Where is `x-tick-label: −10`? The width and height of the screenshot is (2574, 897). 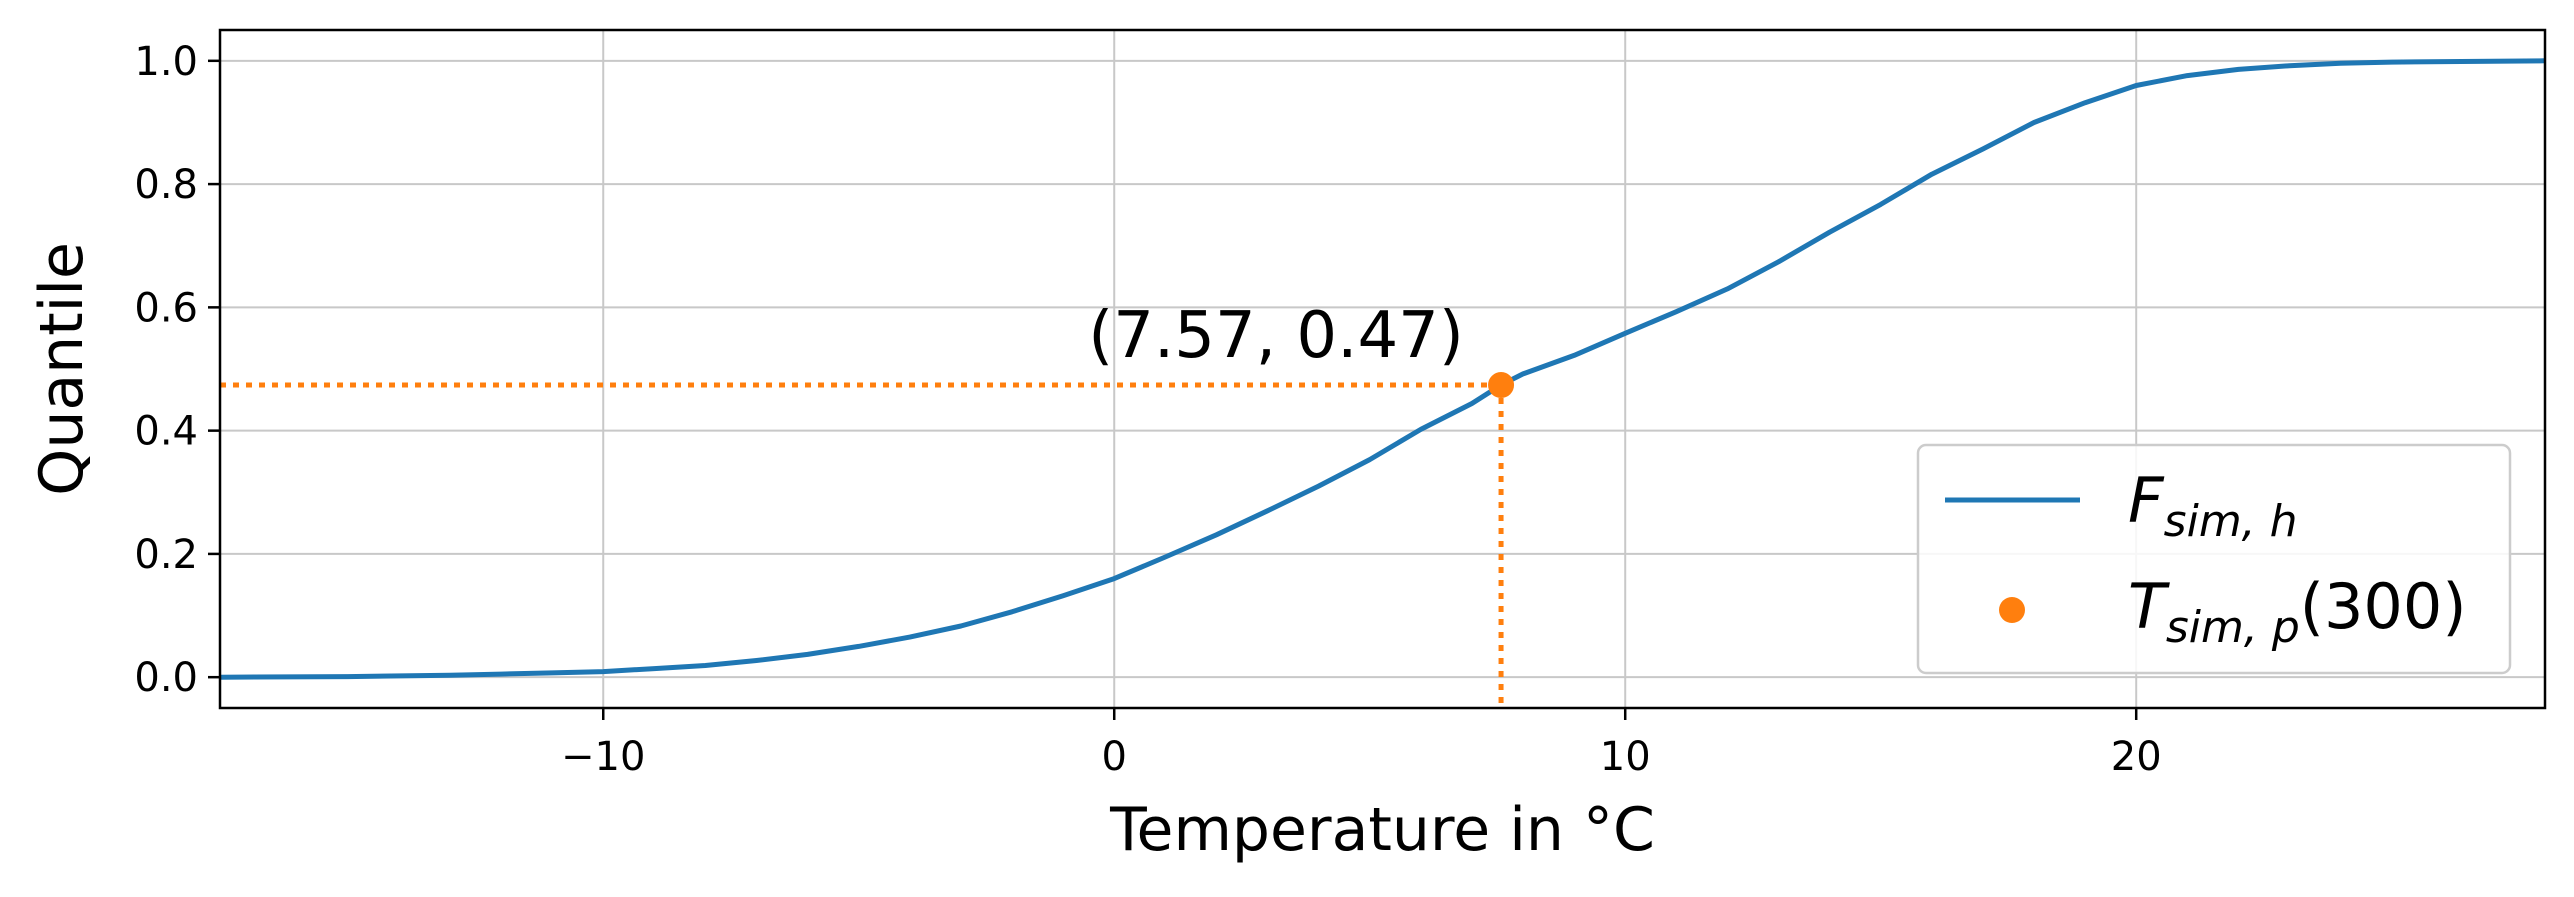 x-tick-label: −10 is located at coordinates (603, 757).